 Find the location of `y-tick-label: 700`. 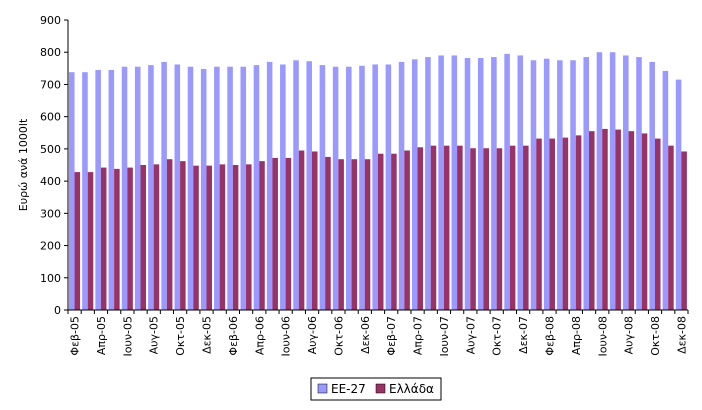

y-tick-label: 700 is located at coordinates (50, 84).